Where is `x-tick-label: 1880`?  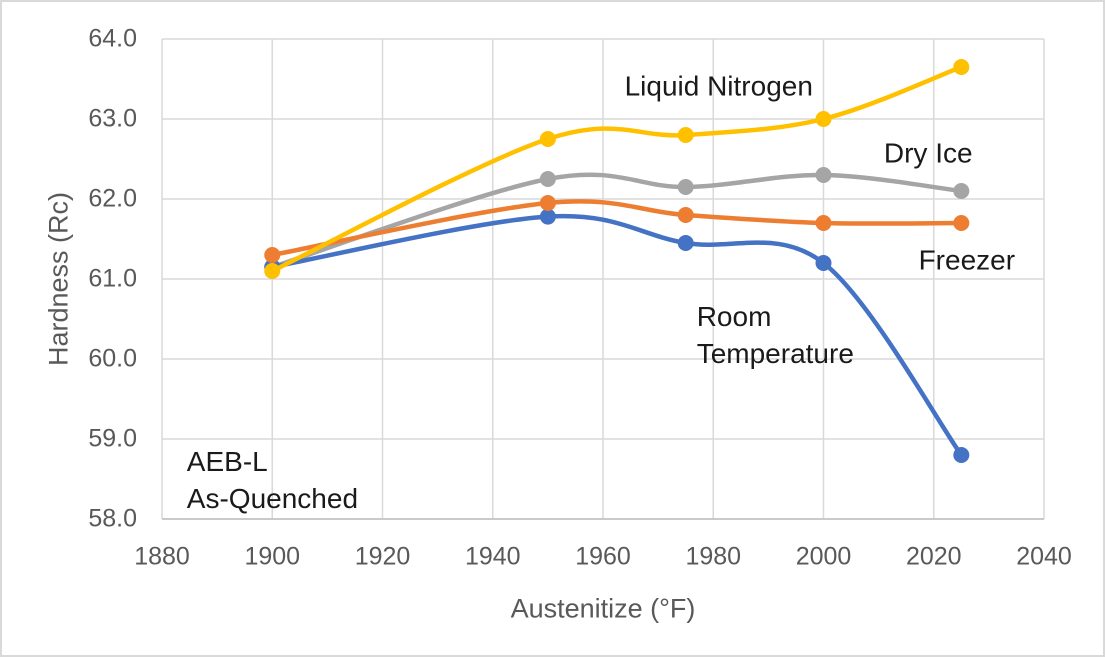
x-tick-label: 1880 is located at coordinates (162, 556).